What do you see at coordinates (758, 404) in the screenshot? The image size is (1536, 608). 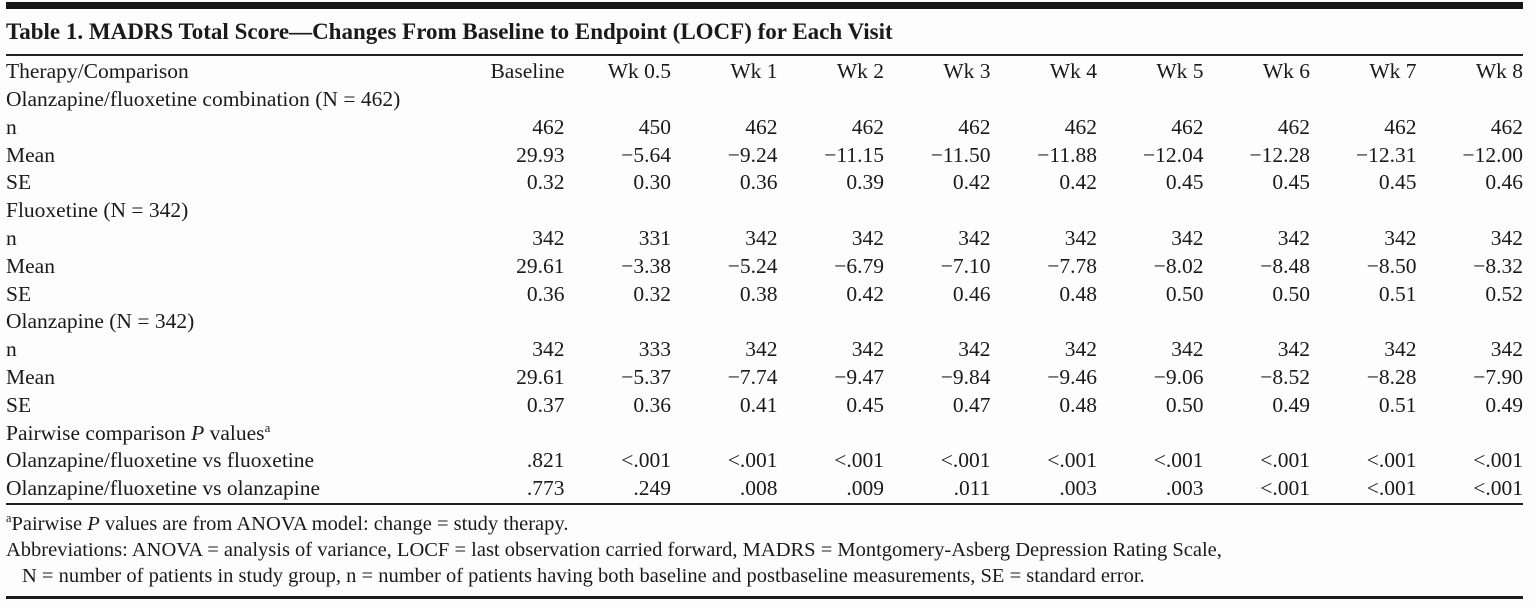 I see `table-cell: 0.41` at bounding box center [758, 404].